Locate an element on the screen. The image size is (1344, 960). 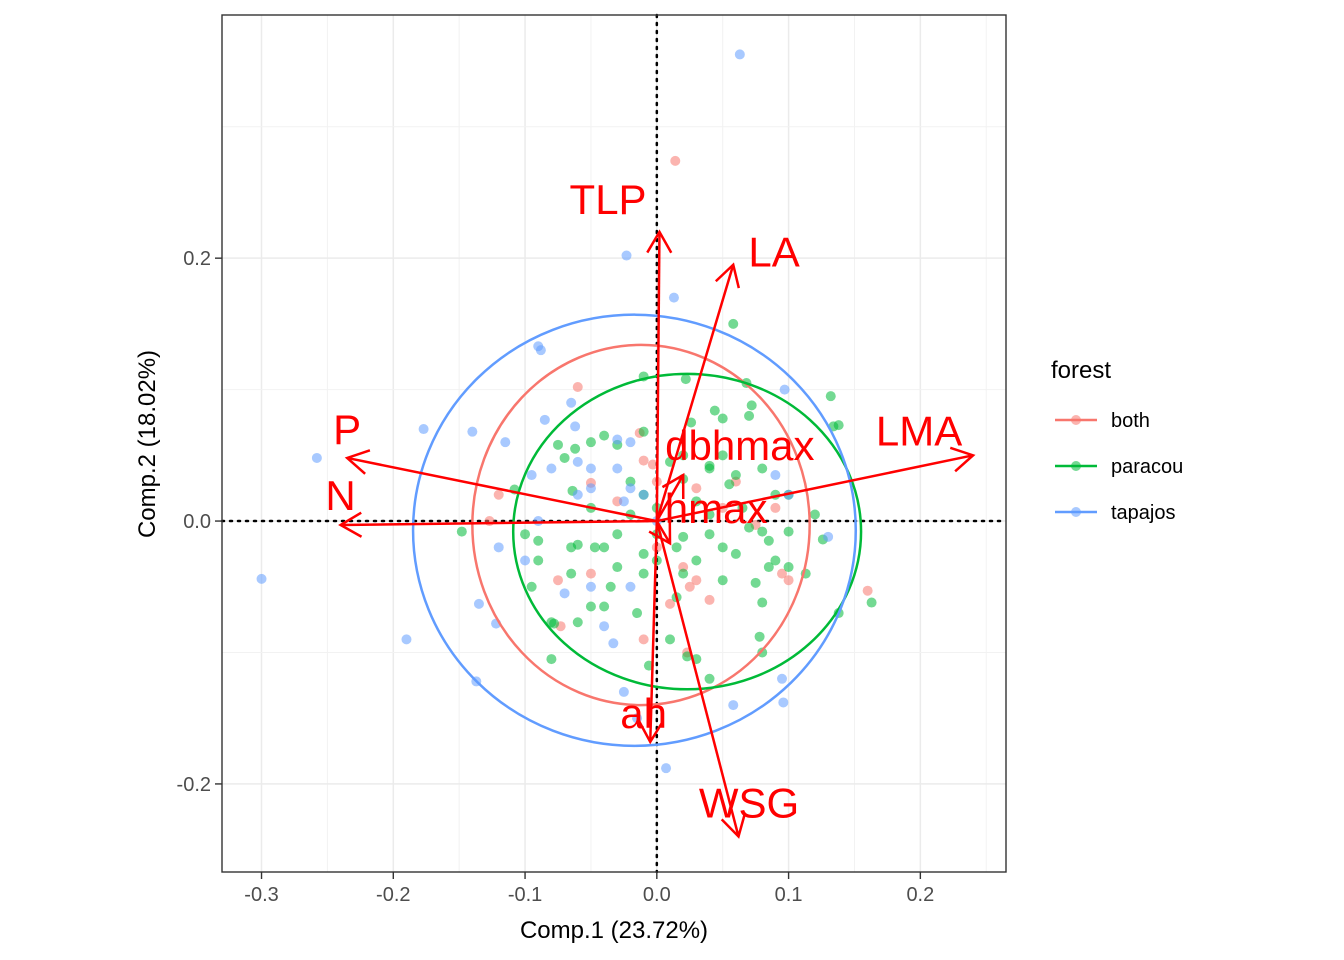
legend-entry-tapajos: tapajos is located at coordinates (1115, 513).